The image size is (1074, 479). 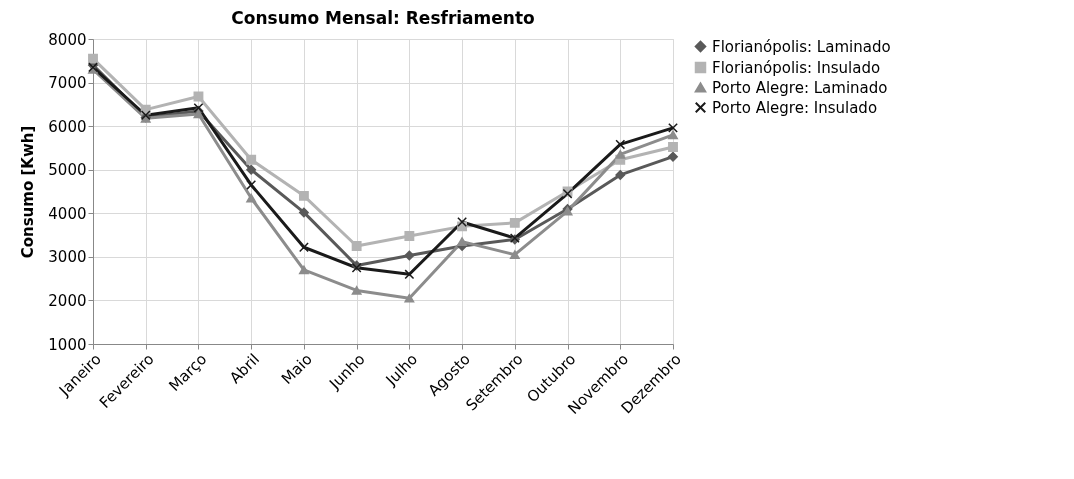 What do you see at coordinates (67, 213) in the screenshot?
I see `y-tick-label: 4000` at bounding box center [67, 213].